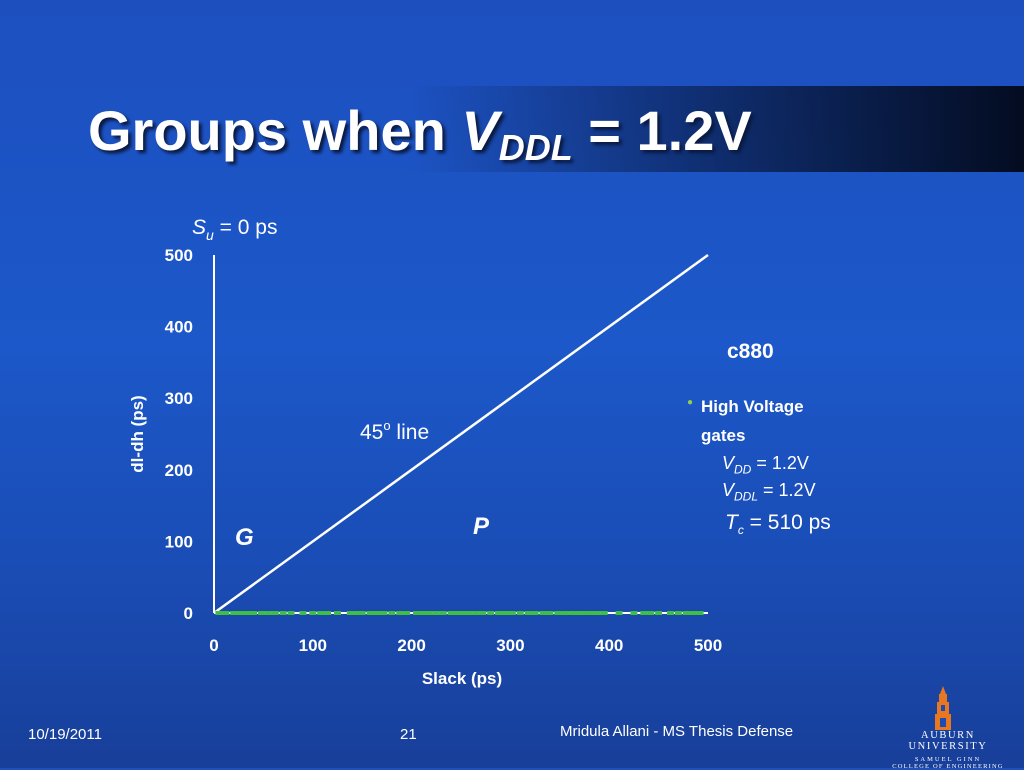 This screenshot has height=770, width=1024. Describe the element at coordinates (179, 434) in the screenshot. I see `y-tick-labels: 0 100 200 300 400 500` at that location.